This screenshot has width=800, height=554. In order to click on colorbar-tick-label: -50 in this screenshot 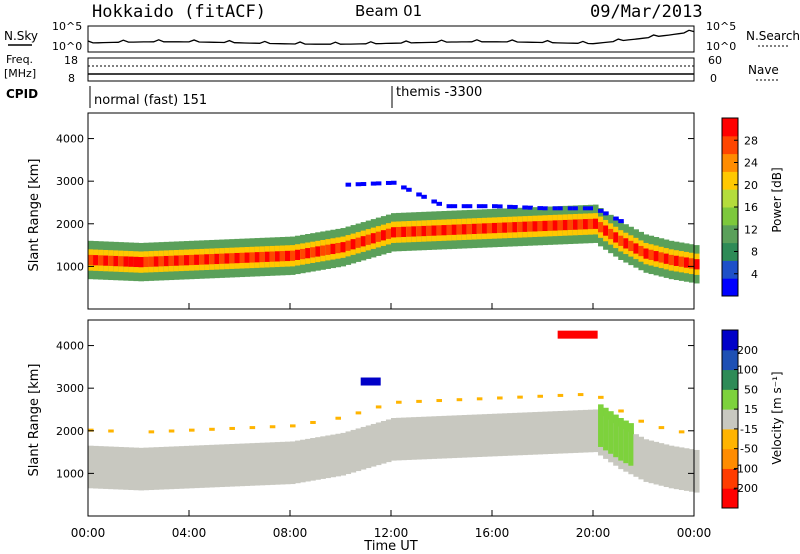, I will do `click(749, 449)`.